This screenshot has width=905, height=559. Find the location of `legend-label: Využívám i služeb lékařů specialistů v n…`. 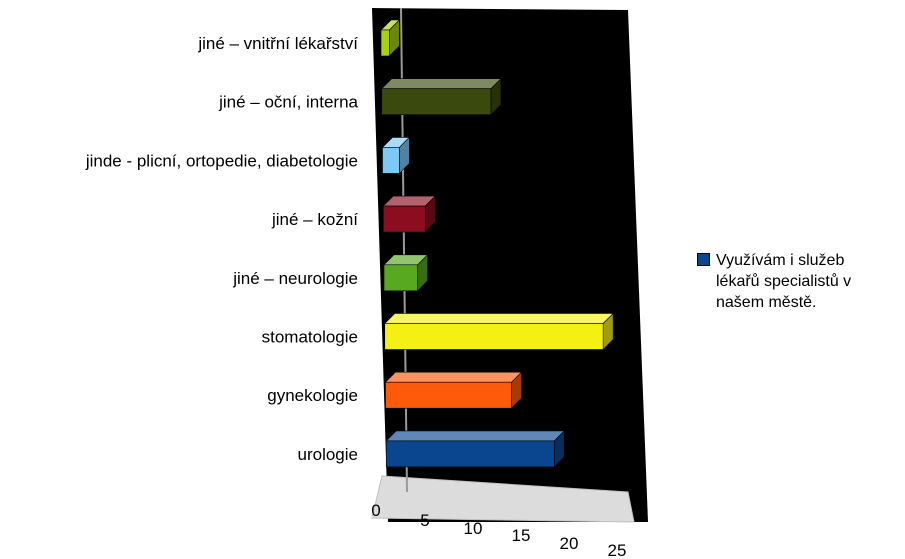

legend-label: Využívám i služeb lékařů specialistů v n… is located at coordinates (784, 281).